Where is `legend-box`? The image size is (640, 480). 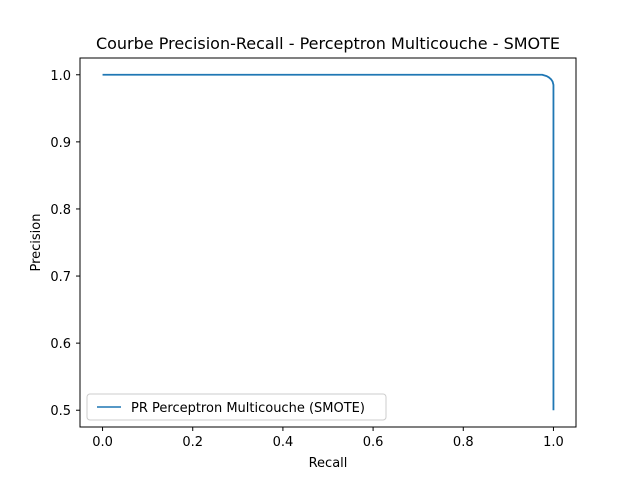 legend-box is located at coordinates (236, 407).